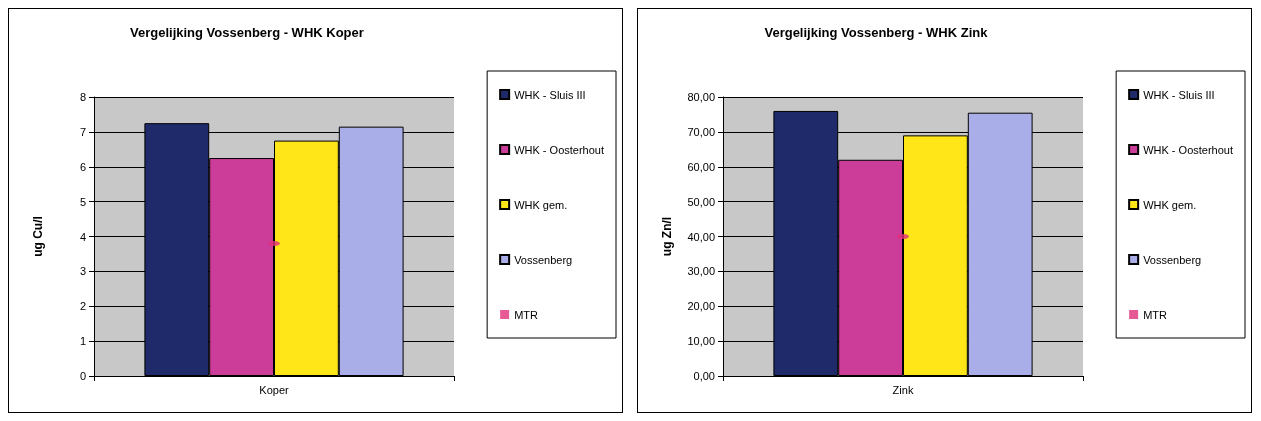  I want to click on y-tick-label: 8, so click(82, 97).